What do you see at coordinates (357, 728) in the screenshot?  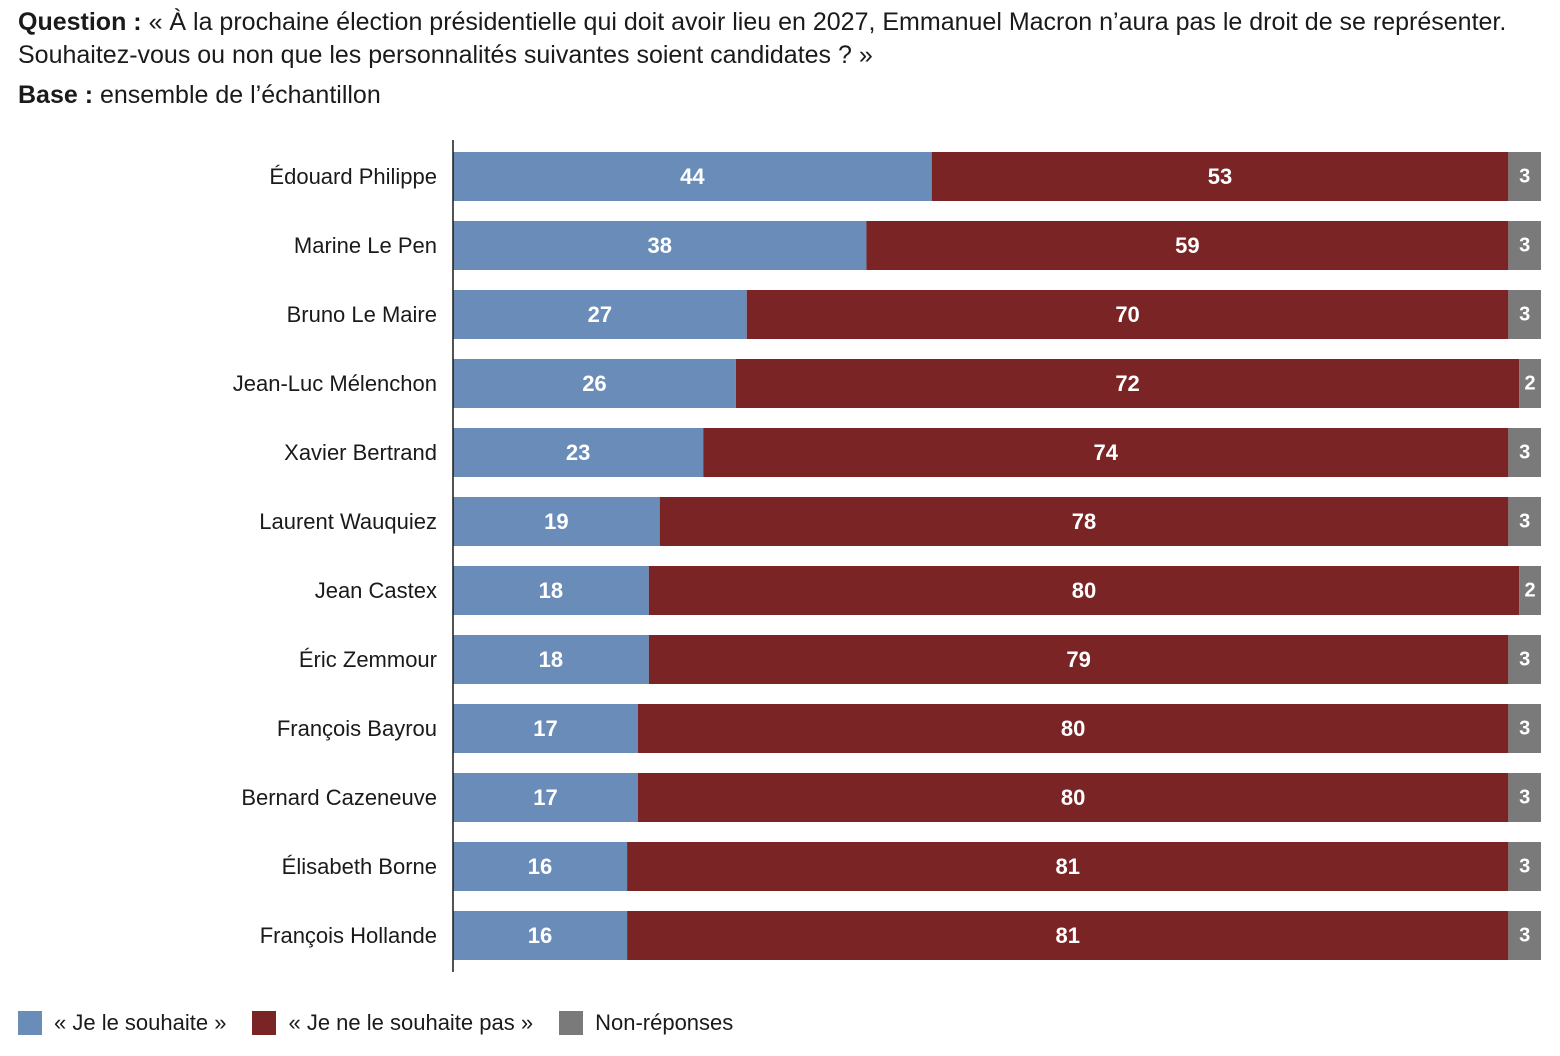 I see `category-label: François Bayrou` at bounding box center [357, 728].